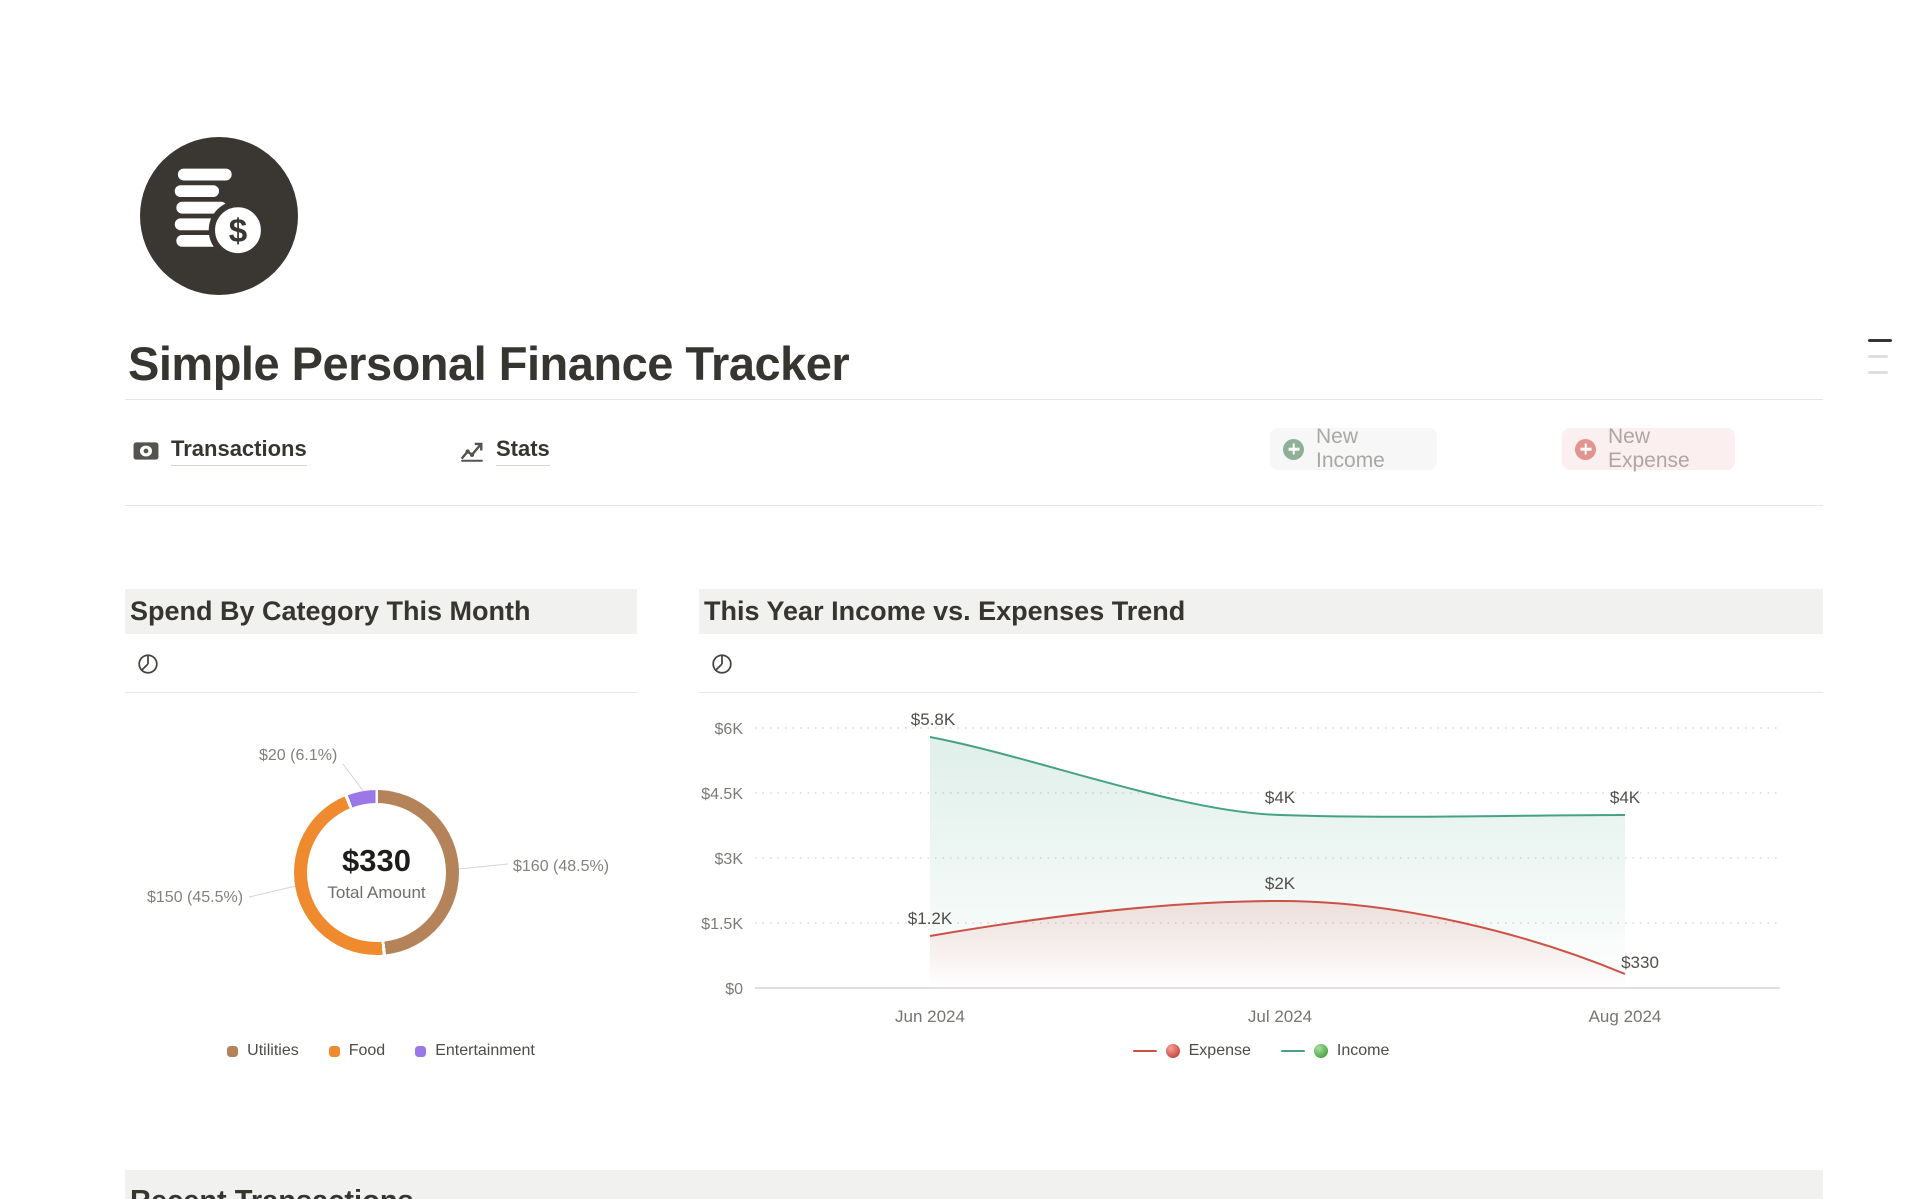  What do you see at coordinates (561, 866) in the screenshot?
I see `callout-utilities: $160 (48.5%)` at bounding box center [561, 866].